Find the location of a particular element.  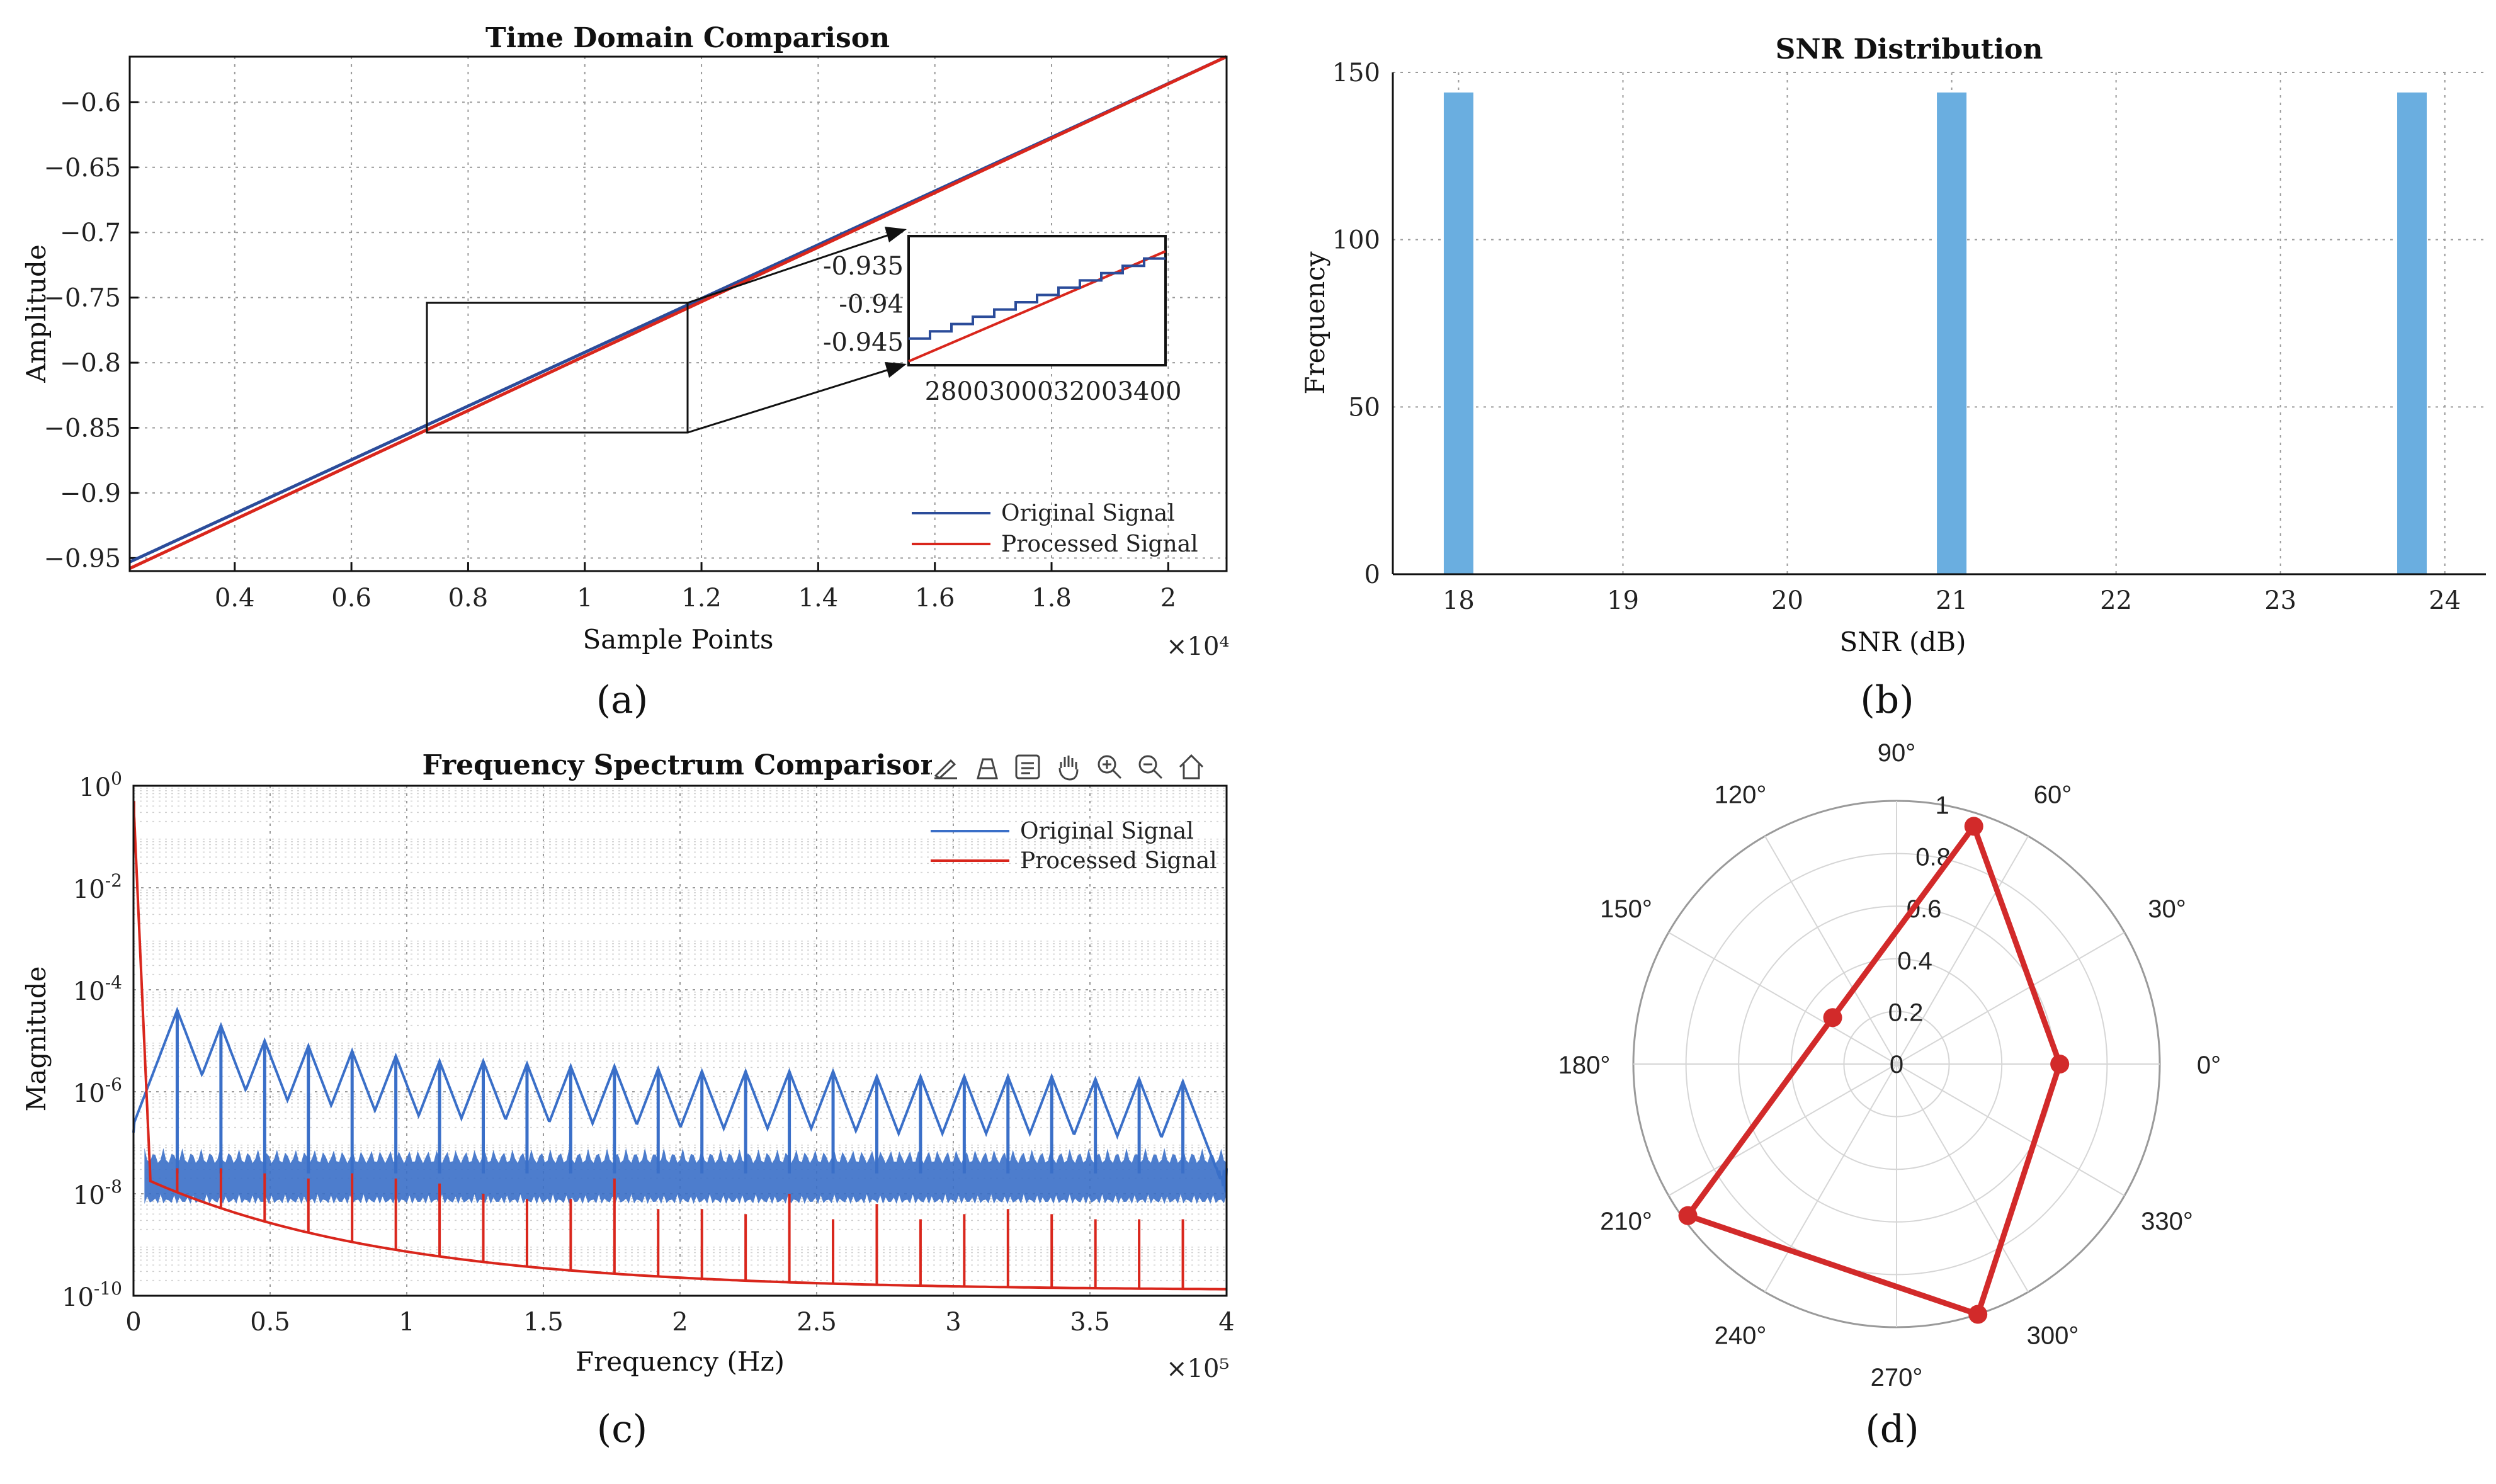

a-ytick-label: −0.95 is located at coordinates (82, 558).